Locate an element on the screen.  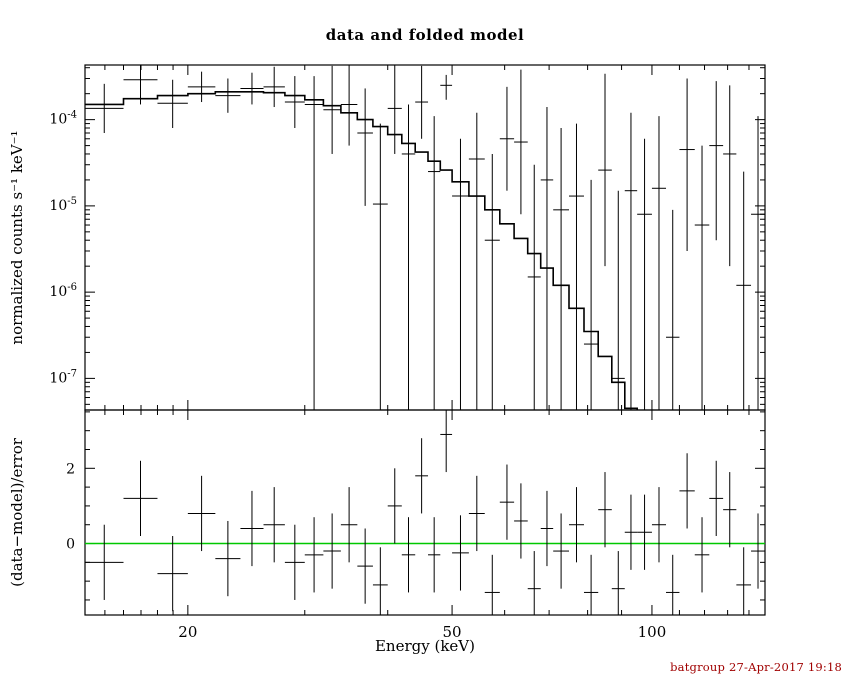
y-tick-label: 10⁻⁶ is located at coordinates (63, 291).